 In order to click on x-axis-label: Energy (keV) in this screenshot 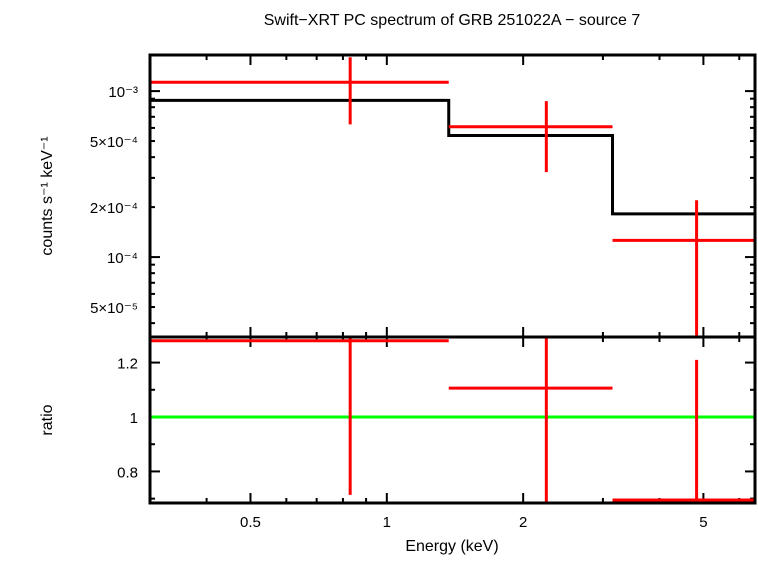, I will do `click(451, 546)`.